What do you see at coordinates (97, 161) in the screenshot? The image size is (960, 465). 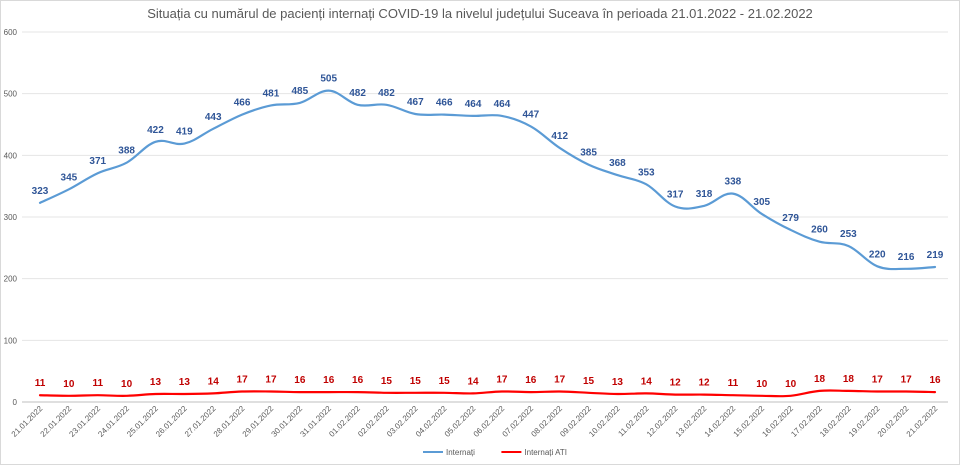 I see `data-label: 371` at bounding box center [97, 161].